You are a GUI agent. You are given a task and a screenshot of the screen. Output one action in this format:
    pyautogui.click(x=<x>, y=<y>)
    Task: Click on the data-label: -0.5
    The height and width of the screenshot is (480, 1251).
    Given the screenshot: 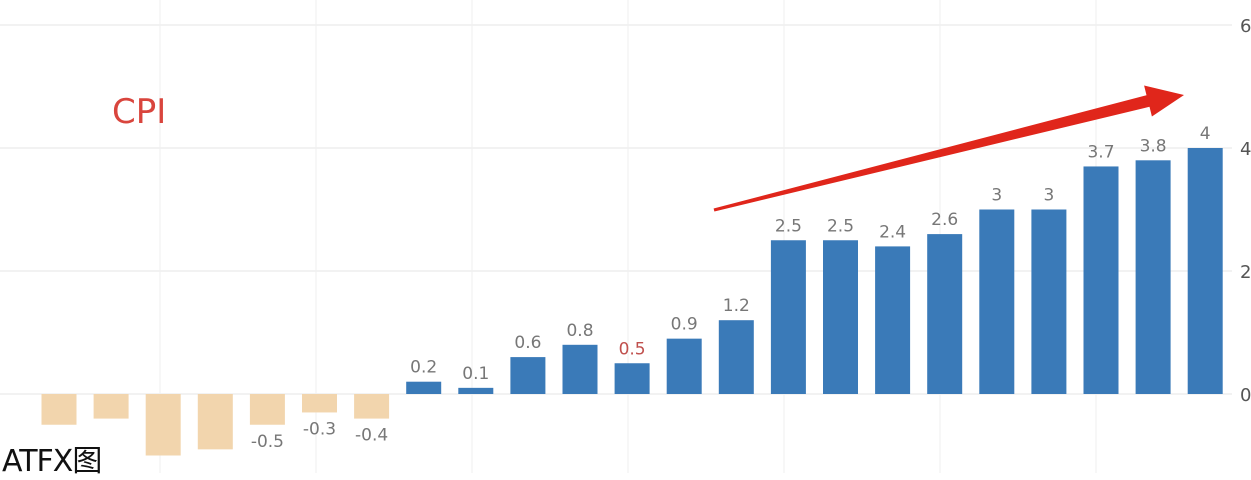 What is the action you would take?
    pyautogui.click(x=267, y=442)
    